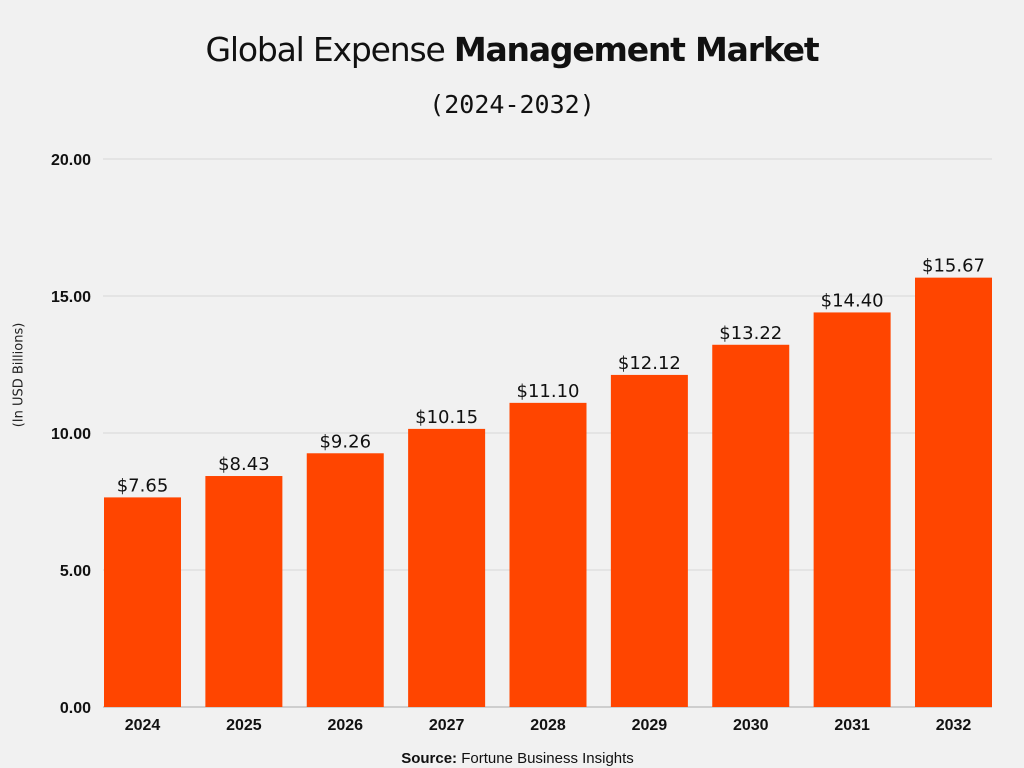 This screenshot has height=768, width=1024. I want to click on data-label: $9.26, so click(345, 441).